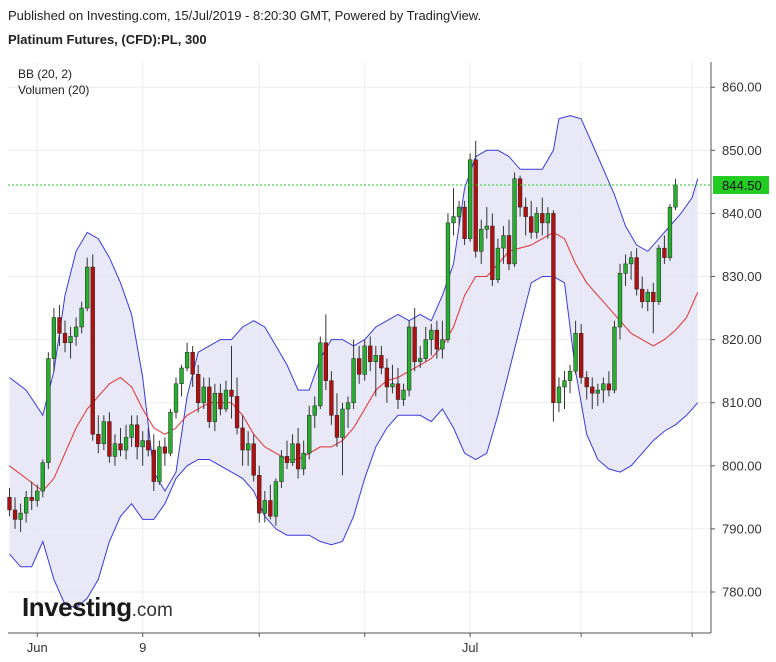  I want to click on x-tick-label: Jun, so click(37, 647).